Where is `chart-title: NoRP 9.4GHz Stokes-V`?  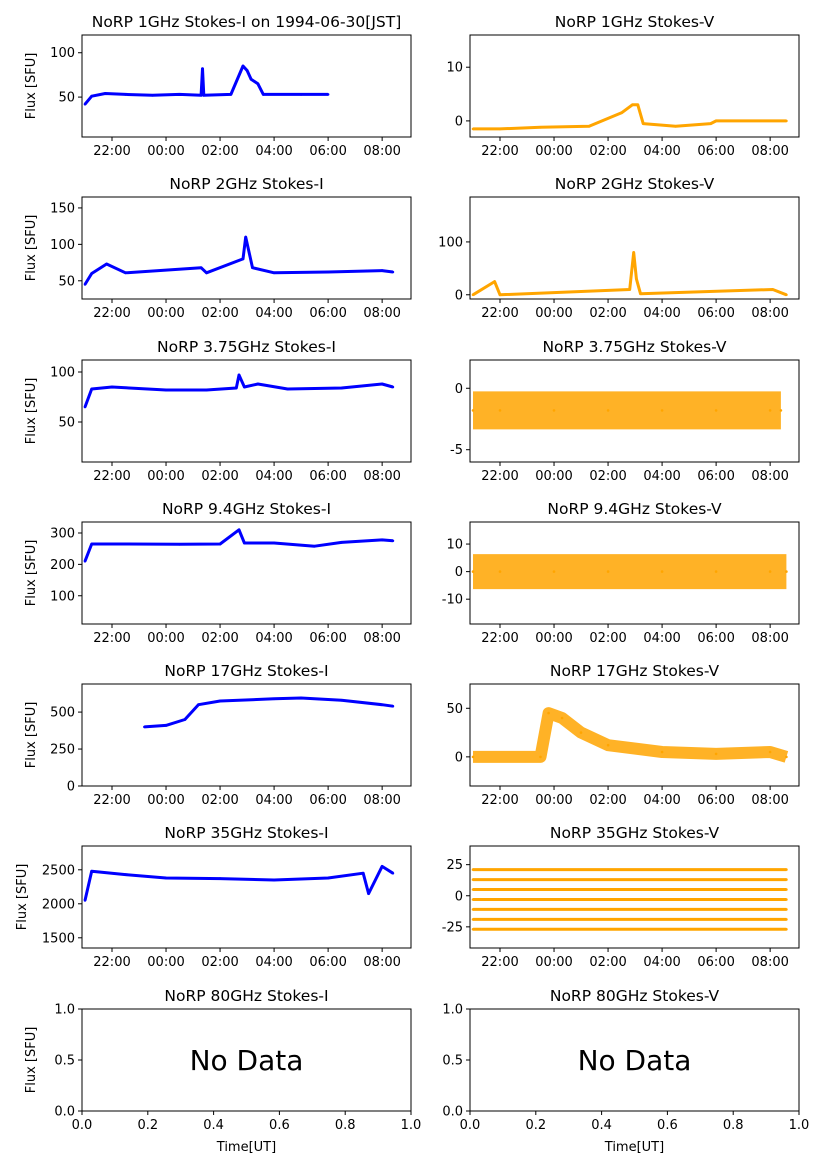
chart-title: NoRP 9.4GHz Stokes-V is located at coordinates (634, 509).